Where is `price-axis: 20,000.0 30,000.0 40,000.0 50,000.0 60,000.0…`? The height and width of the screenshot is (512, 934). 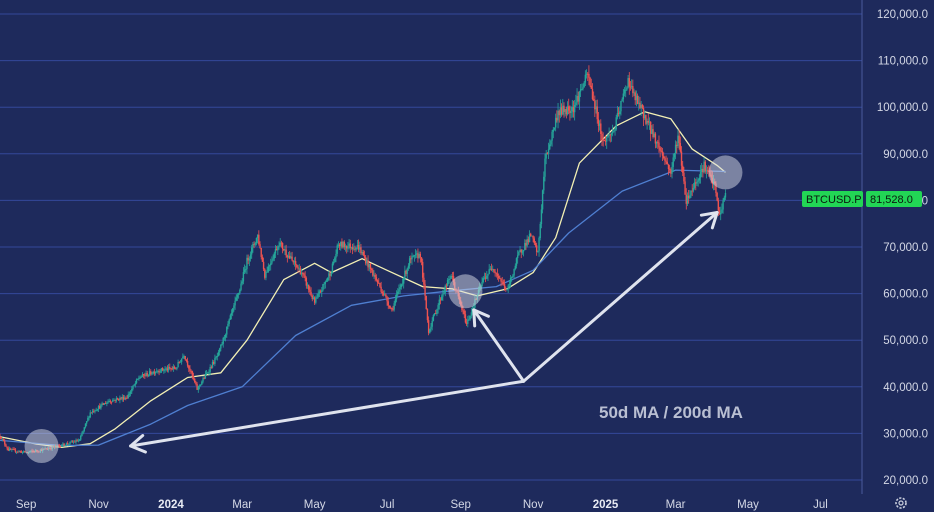 price-axis: 20,000.0 30,000.0 40,000.0 50,000.0 60,000.0… is located at coordinates (902, 248).